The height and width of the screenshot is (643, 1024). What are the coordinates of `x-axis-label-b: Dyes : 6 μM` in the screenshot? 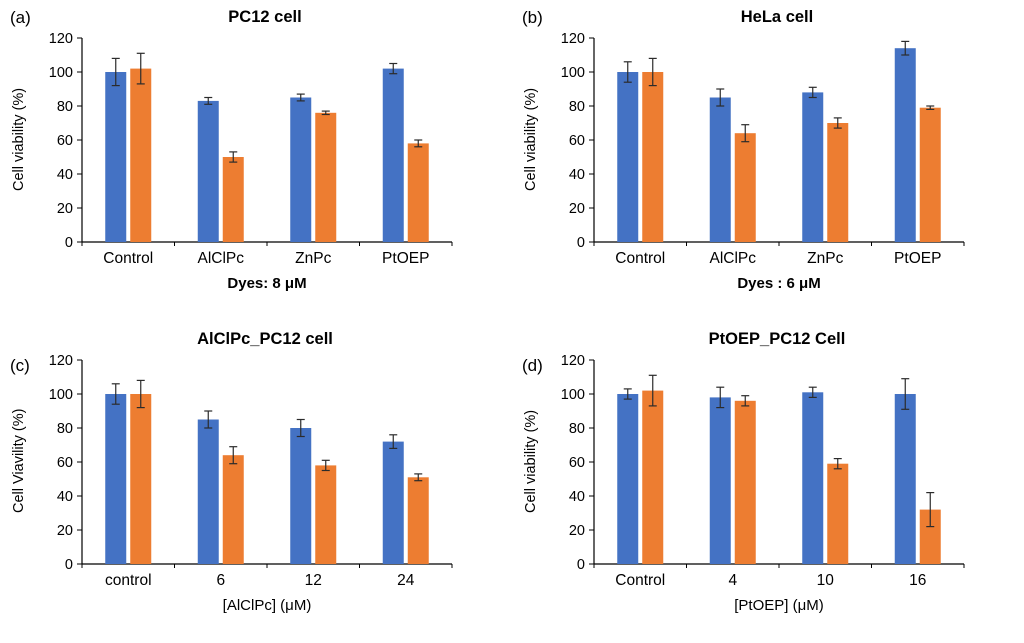 It's located at (779, 283).